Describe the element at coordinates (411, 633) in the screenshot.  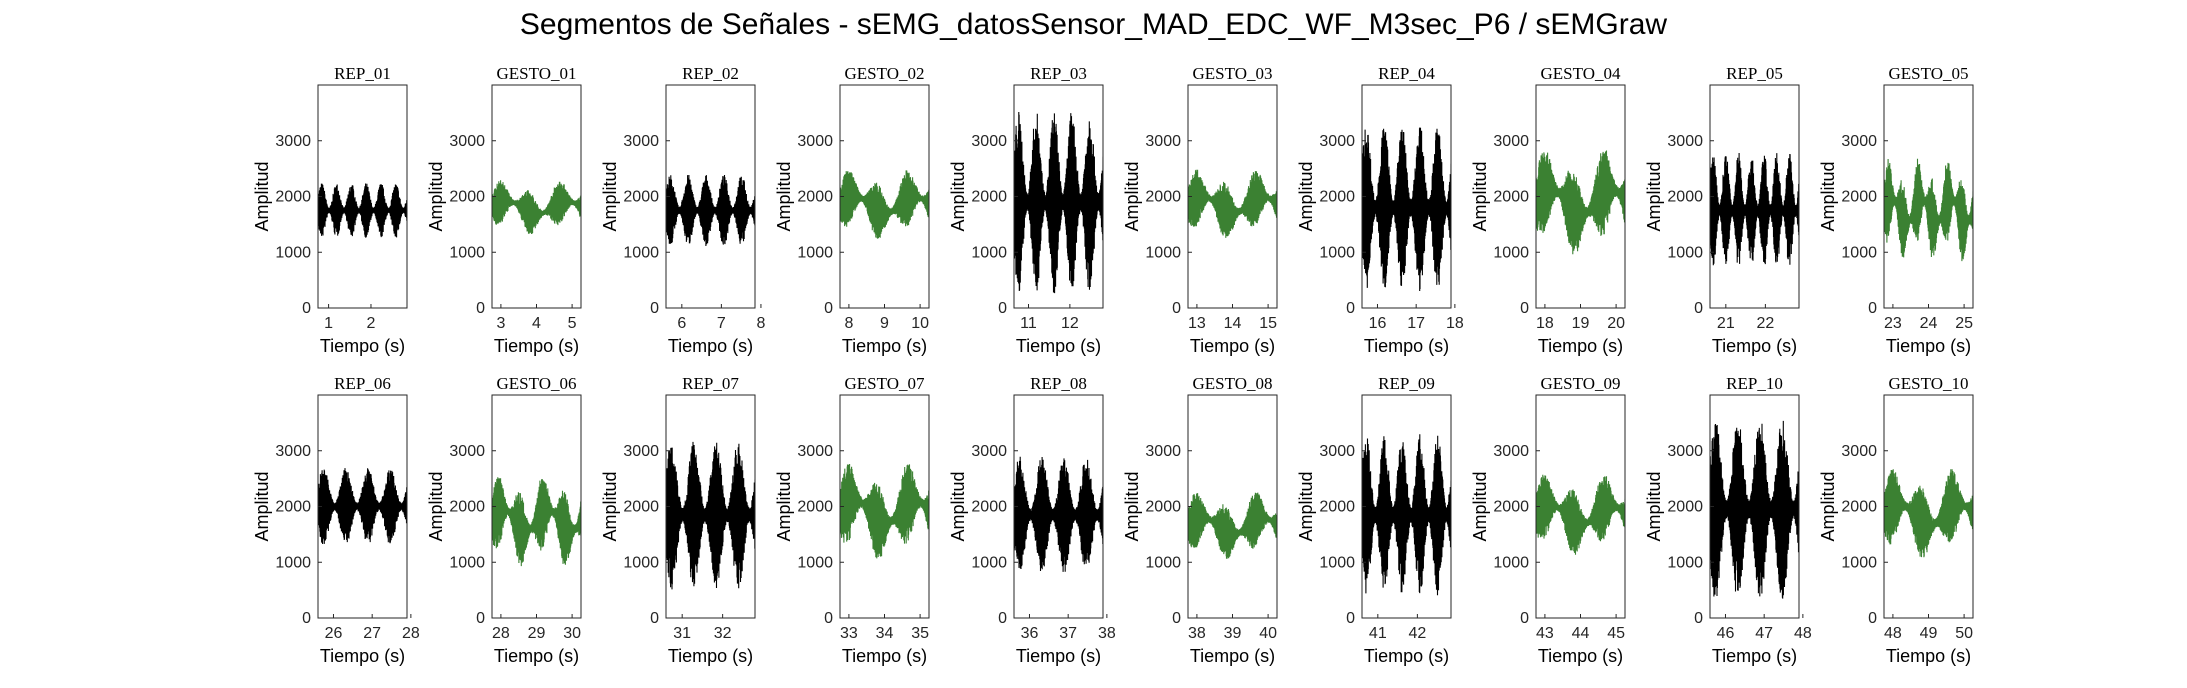
I see `x-tick-label: 28` at that location.